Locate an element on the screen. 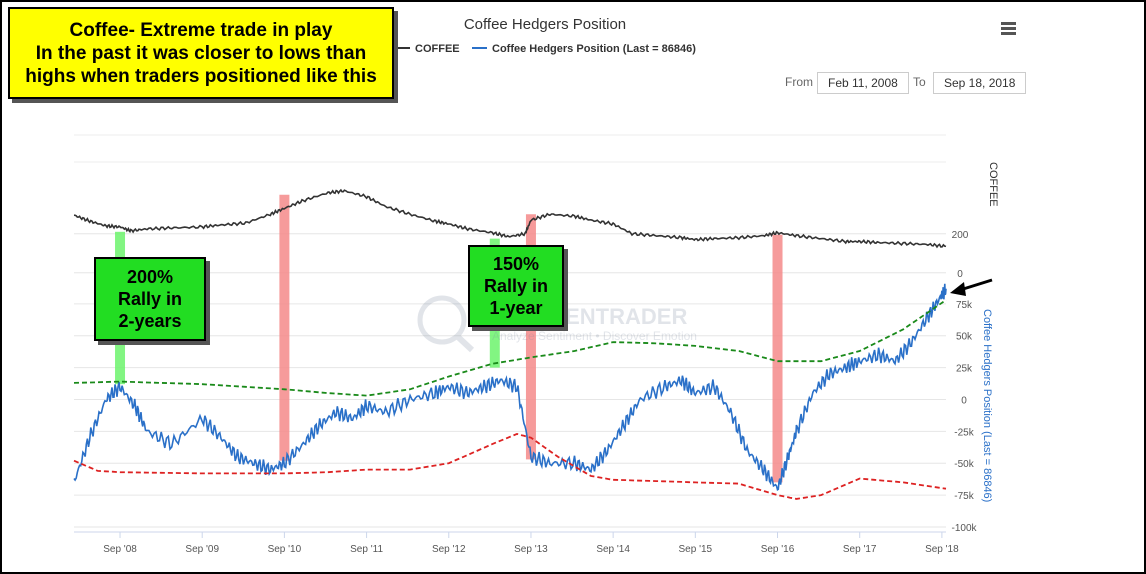  arrow-head-icon is located at coordinates (958, 289).